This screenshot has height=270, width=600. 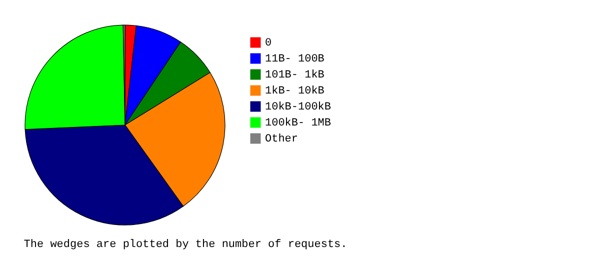 What do you see at coordinates (295, 60) in the screenshot?
I see `legend-label: 11B- 100B` at bounding box center [295, 60].